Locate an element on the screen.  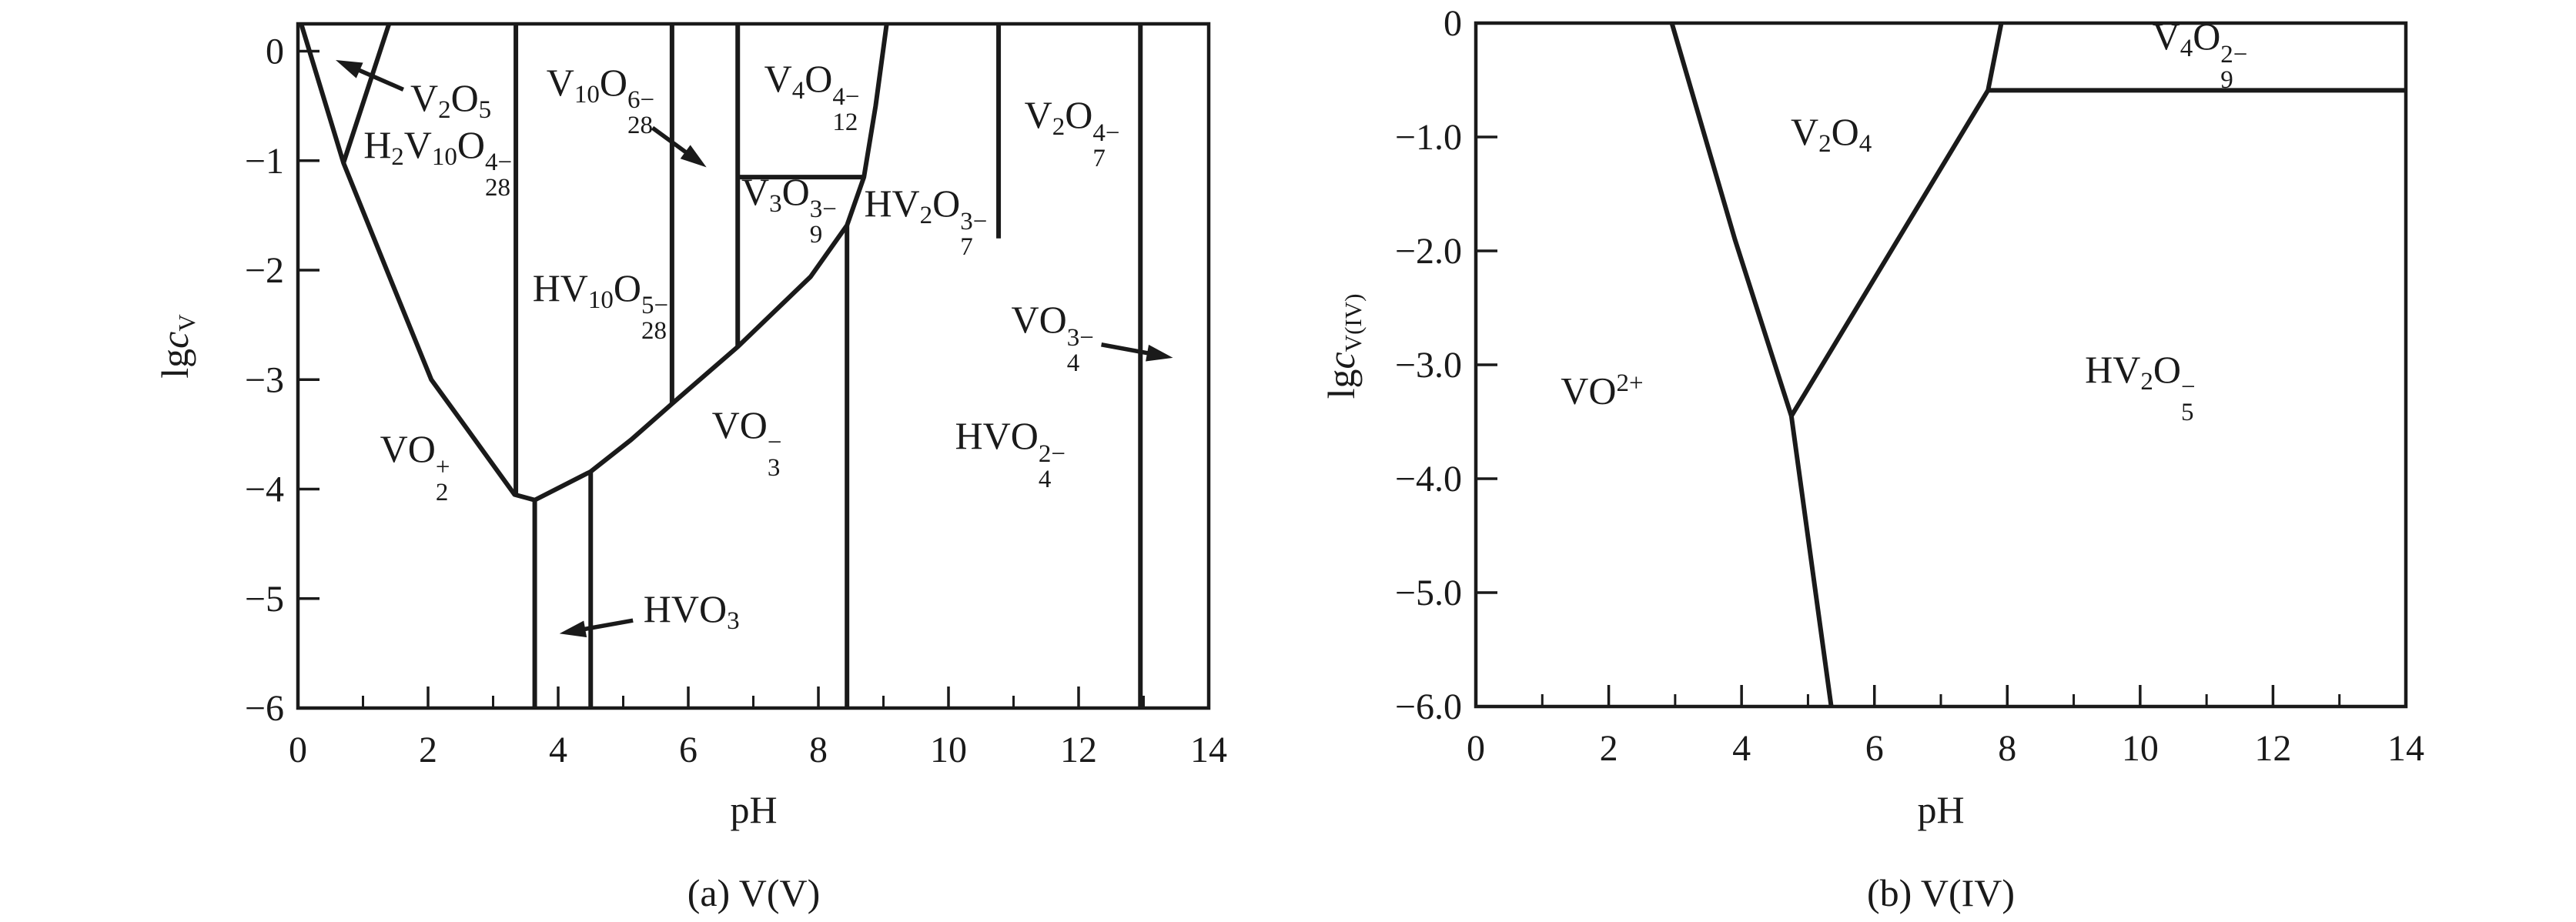
boundary-v2o4-hv2o5-divide is located at coordinates (1897, 220).